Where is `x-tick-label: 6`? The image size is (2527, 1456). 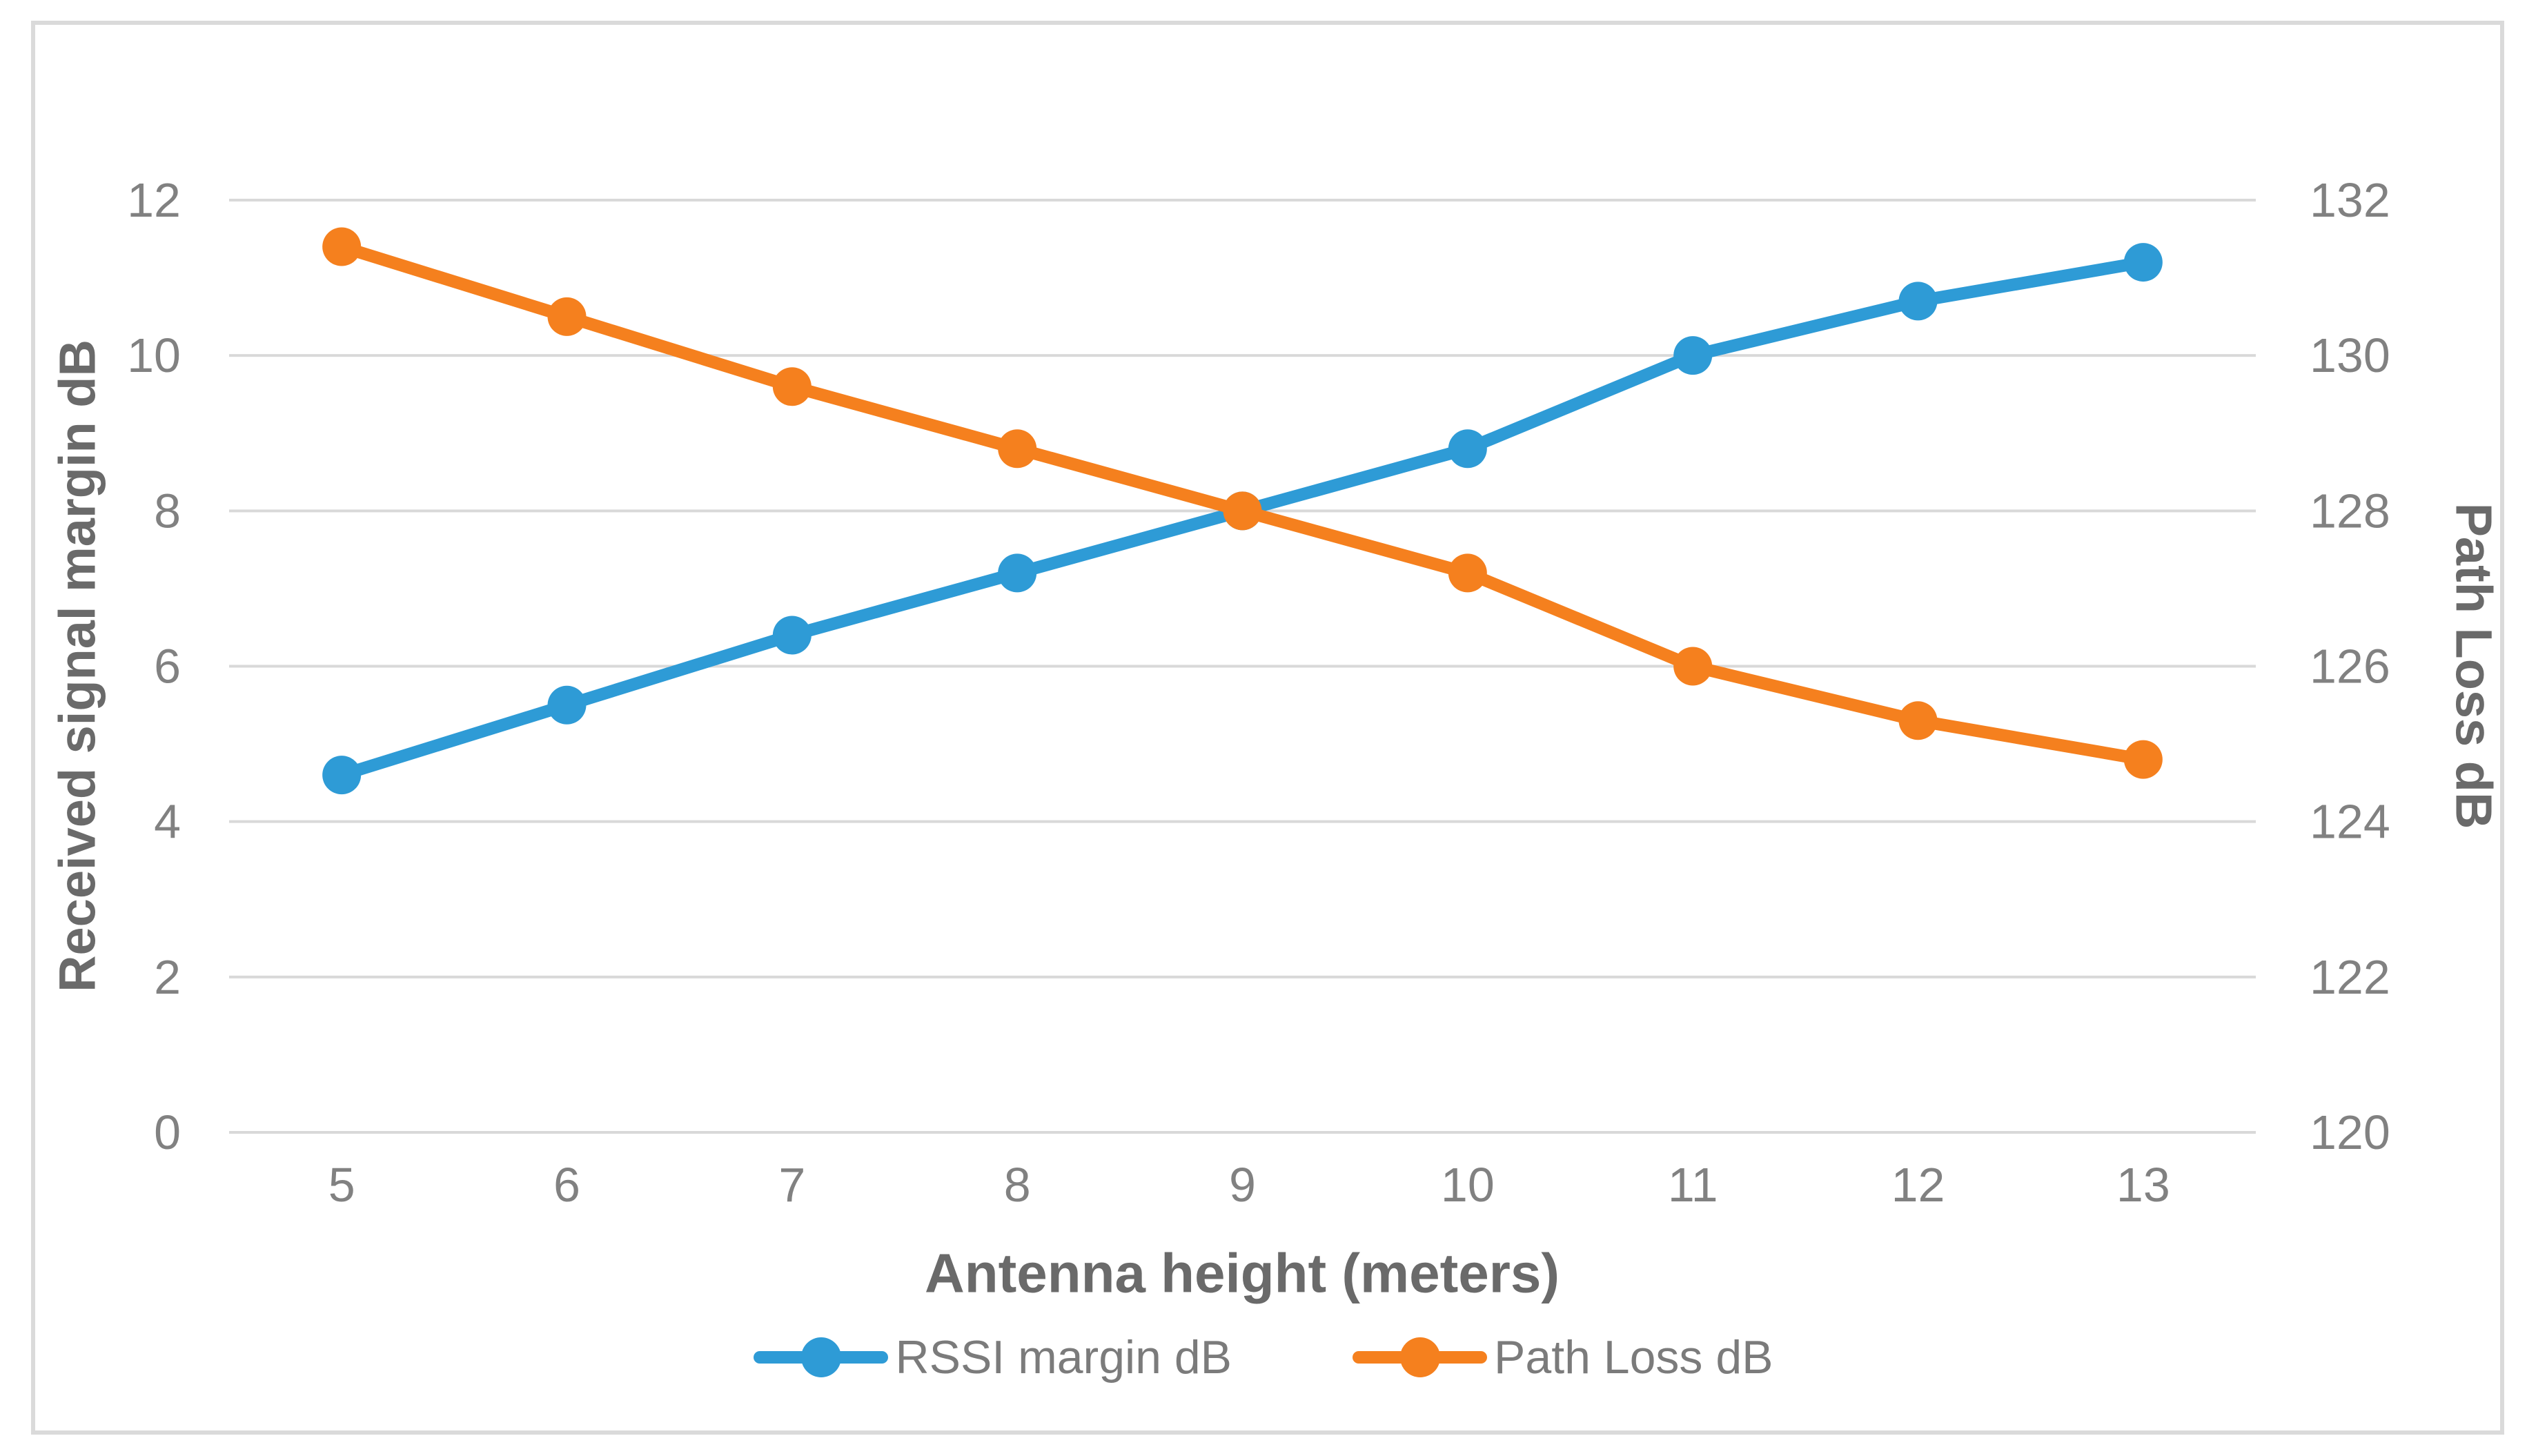 x-tick-label: 6 is located at coordinates (567, 1185).